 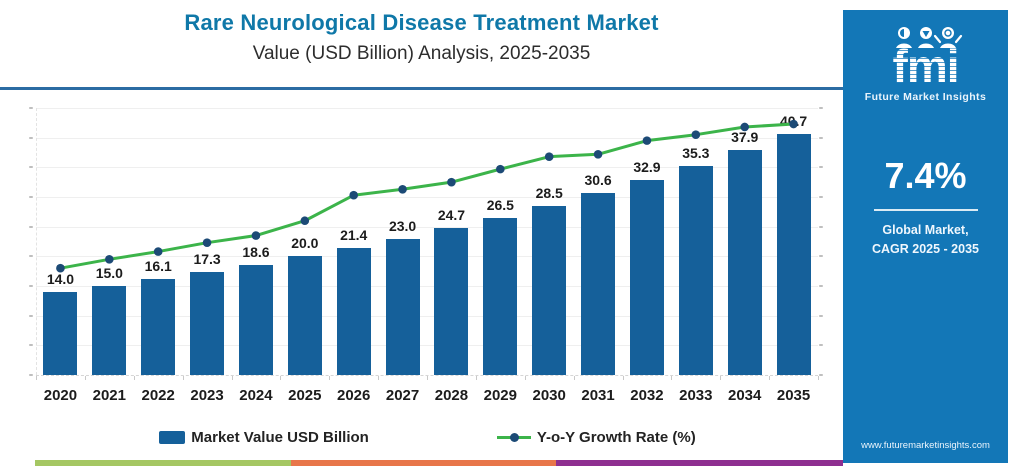 What do you see at coordinates (745, 395) in the screenshot?
I see `x-axis-label: 2034` at bounding box center [745, 395].